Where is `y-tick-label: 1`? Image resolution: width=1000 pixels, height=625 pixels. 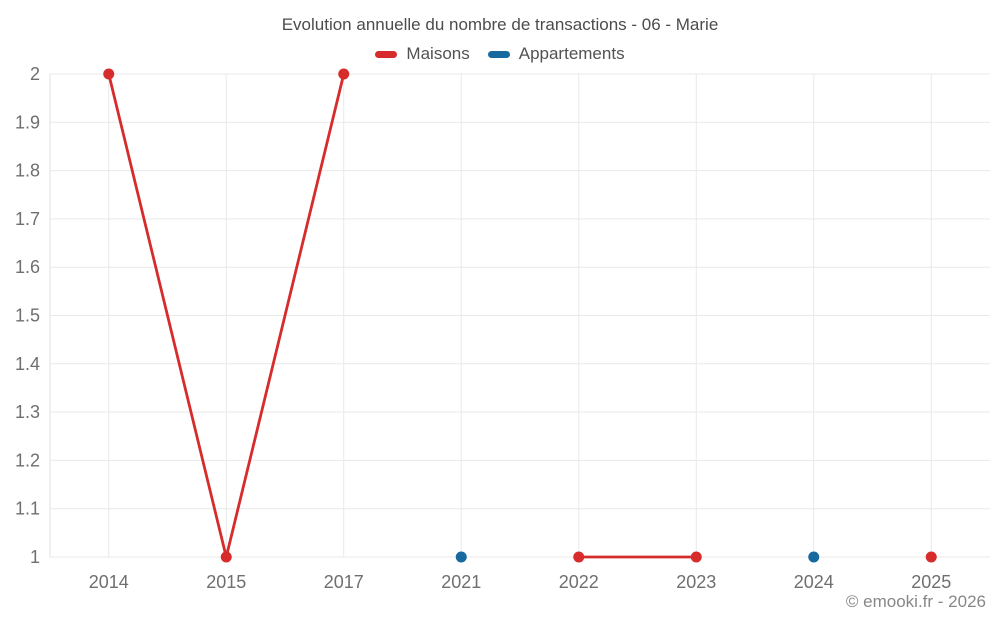
y-tick-label: 1 is located at coordinates (35, 557).